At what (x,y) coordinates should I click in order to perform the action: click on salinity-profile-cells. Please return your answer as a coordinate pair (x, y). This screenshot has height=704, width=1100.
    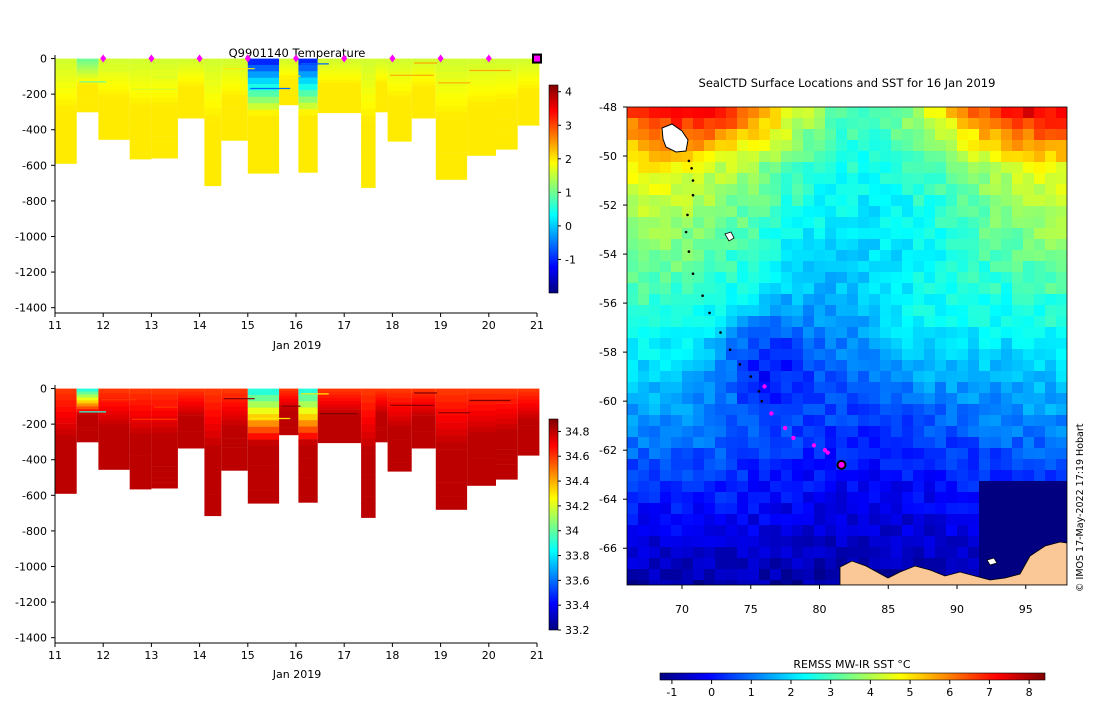
    Looking at the image, I should click on (297, 453).